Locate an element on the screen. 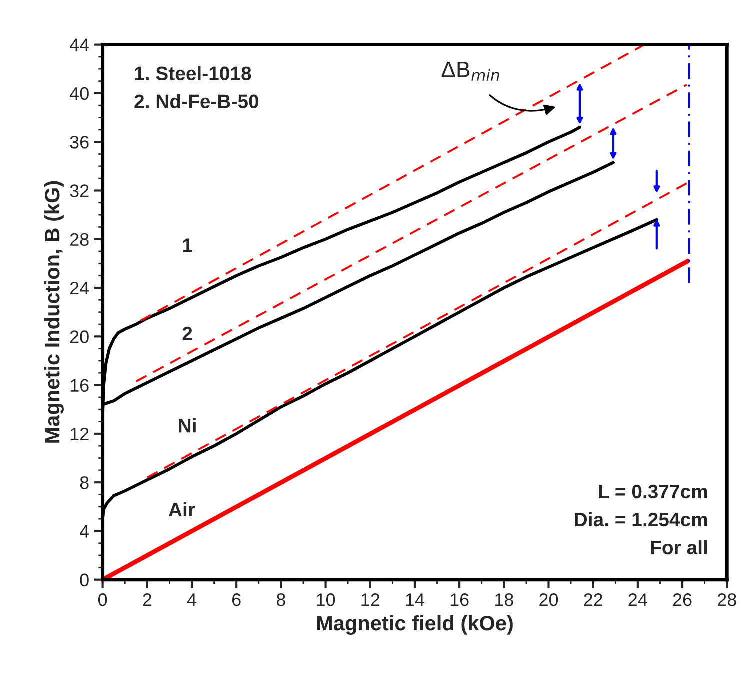  x-tick-label: 26 is located at coordinates (682, 600).